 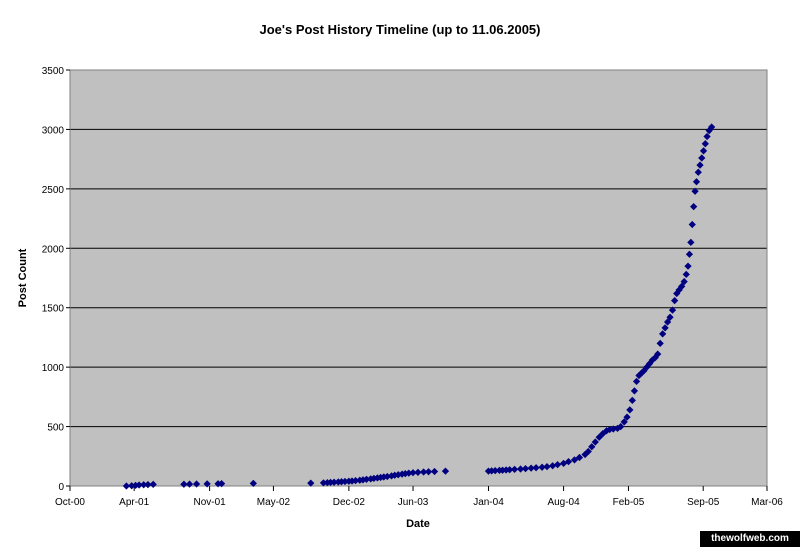 What do you see at coordinates (349, 502) in the screenshot?
I see `x-tick-label: Dec-02` at bounding box center [349, 502].